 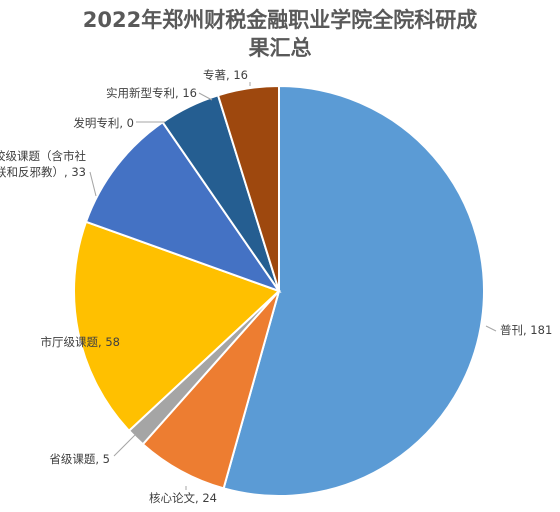 What do you see at coordinates (183, 498) in the screenshot?
I see `pie-label-1: 核心论文, 24` at bounding box center [183, 498].